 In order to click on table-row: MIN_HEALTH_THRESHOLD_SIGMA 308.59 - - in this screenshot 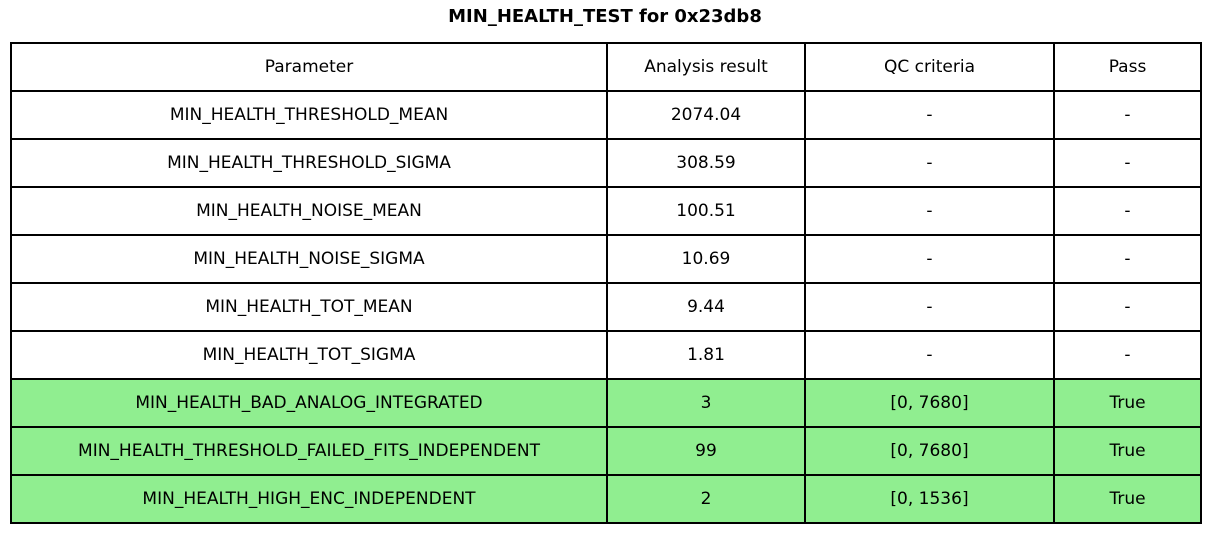, I will do `click(606, 163)`.